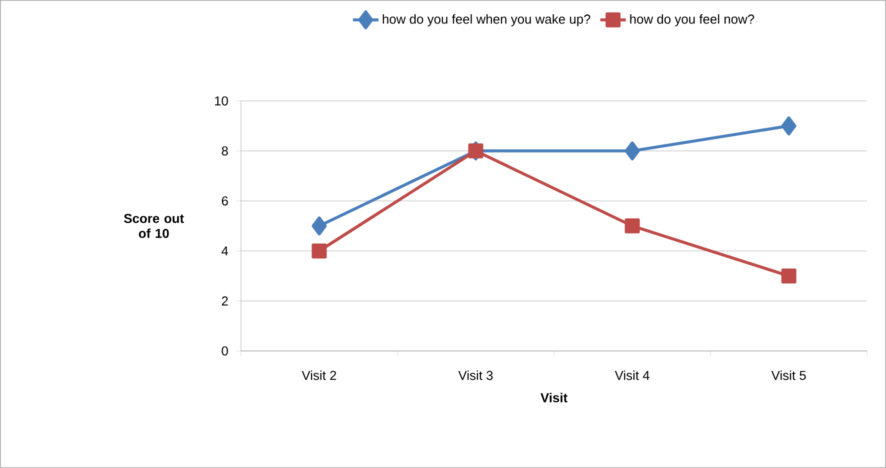  I want to click on y-tick-label: 4, so click(225, 251).